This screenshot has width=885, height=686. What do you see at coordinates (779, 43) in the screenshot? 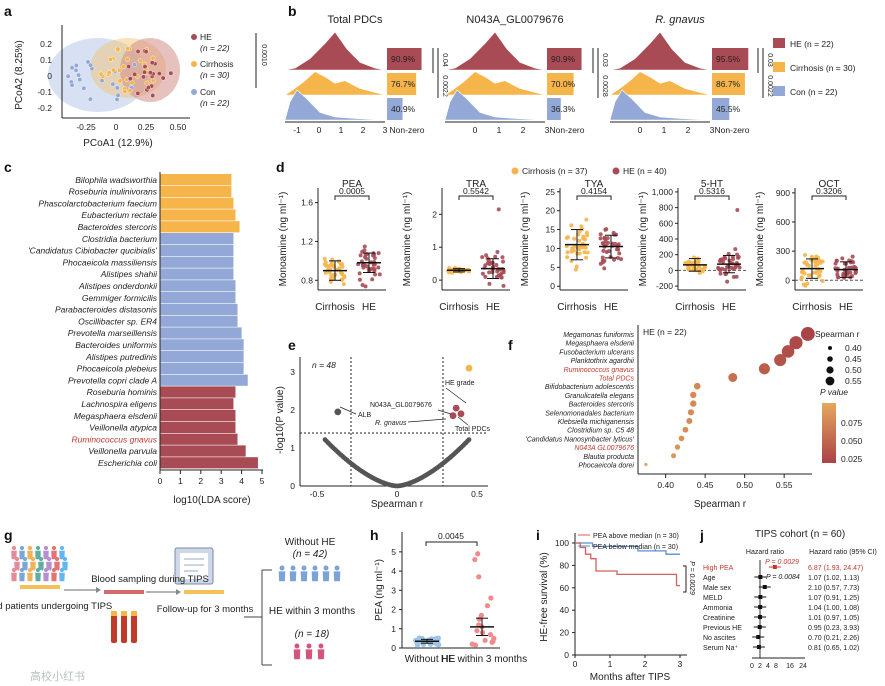
I see `b-legend-he-swatch` at bounding box center [779, 43].